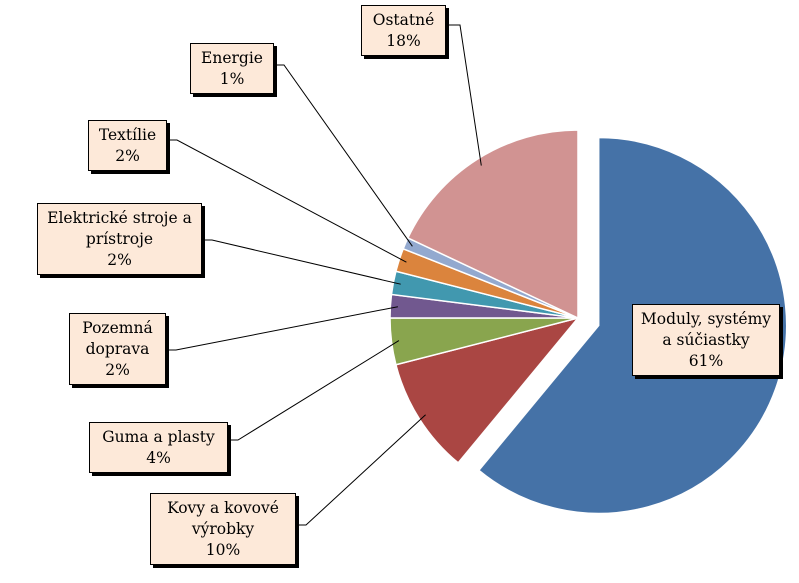 Image resolution: width=799 pixels, height=583 pixels. I want to click on data-label: Energie 1%, so click(232, 68).